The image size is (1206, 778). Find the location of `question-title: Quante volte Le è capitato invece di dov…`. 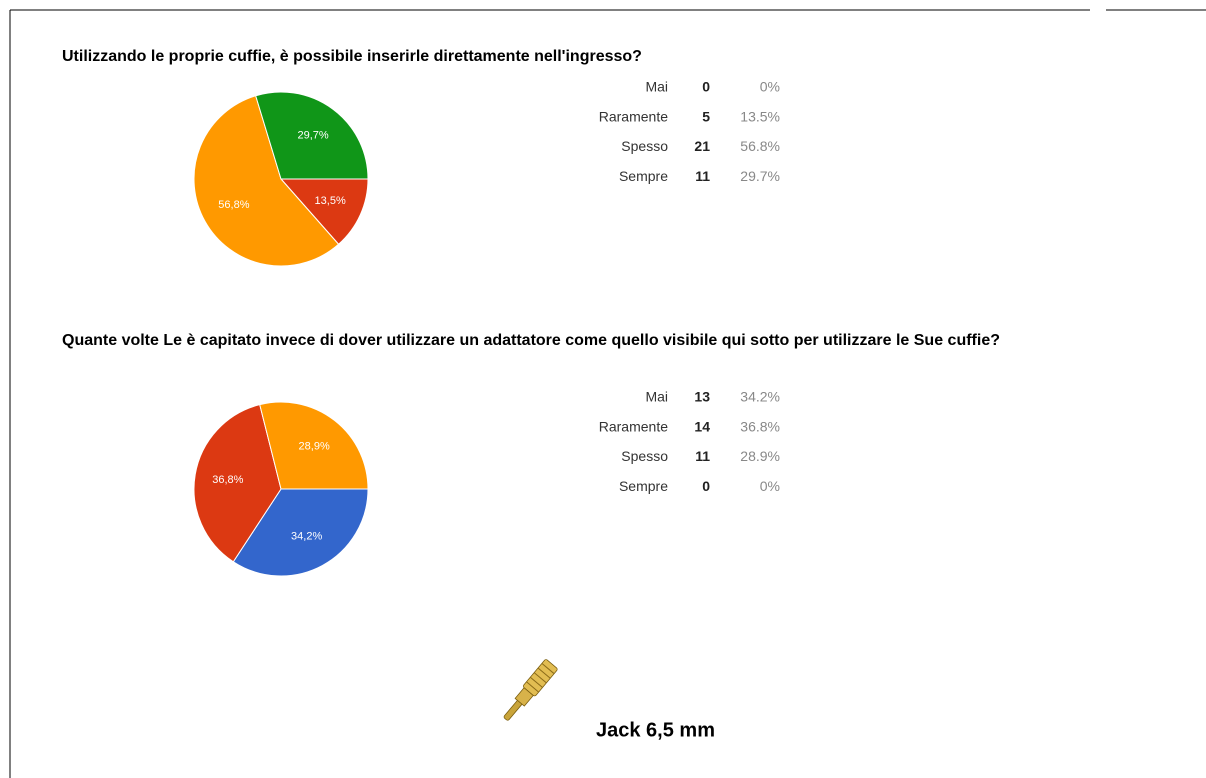

question-title: Quante volte Le è capitato invece di dov… is located at coordinates (531, 340).